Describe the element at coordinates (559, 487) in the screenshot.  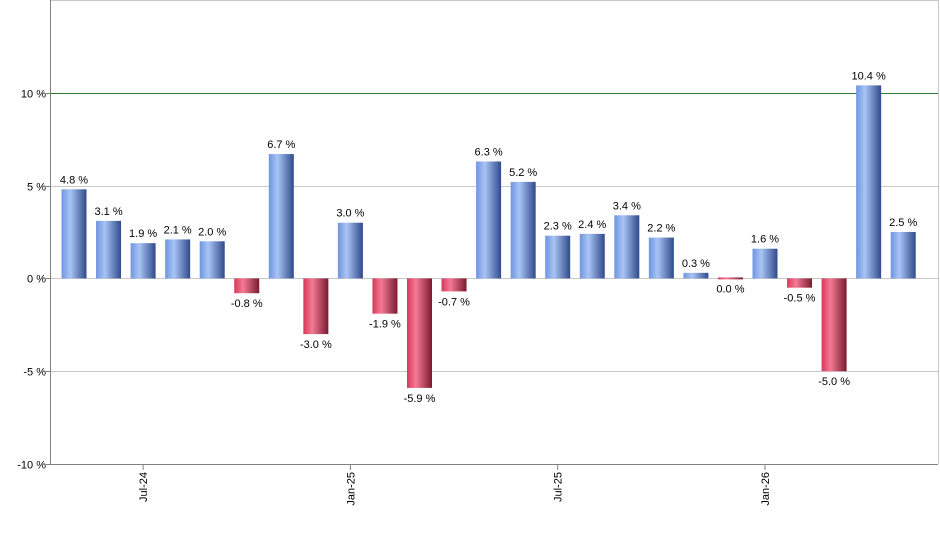
I see `x-tick-label: Jul-25` at that location.